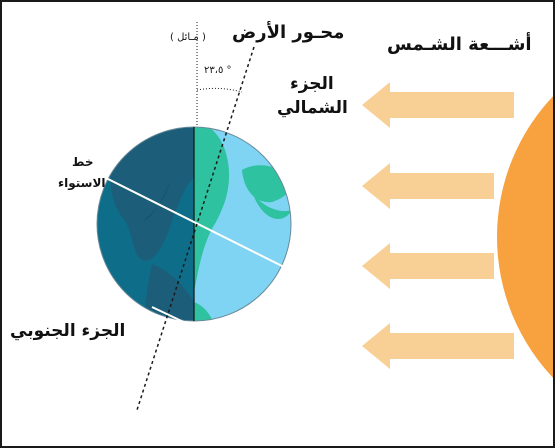 This screenshot has height=448, width=555. I want to click on tilt-angle-arc, so click(219, 90).